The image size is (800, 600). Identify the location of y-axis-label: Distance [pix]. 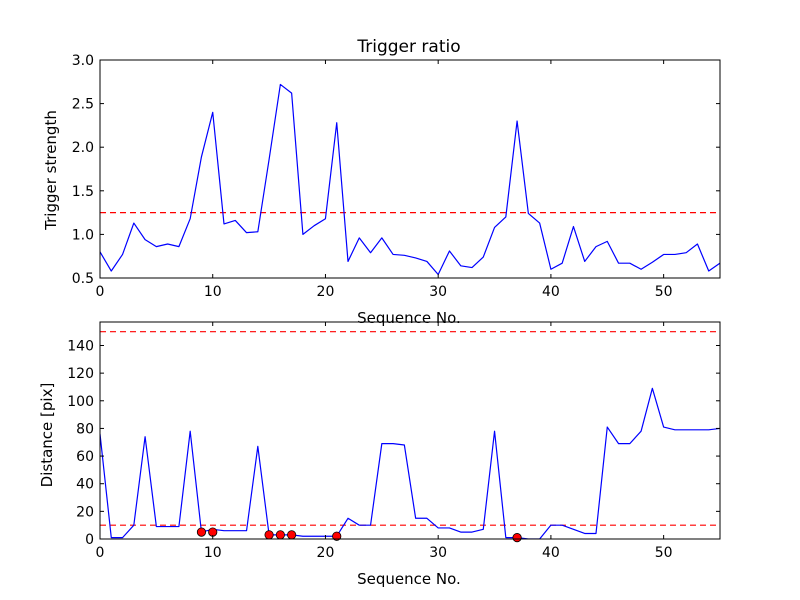
(47, 435).